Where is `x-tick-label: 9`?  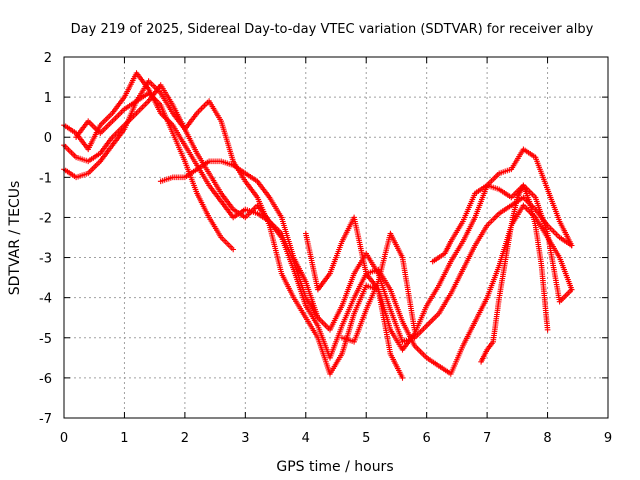
x-tick-label: 9 is located at coordinates (608, 438).